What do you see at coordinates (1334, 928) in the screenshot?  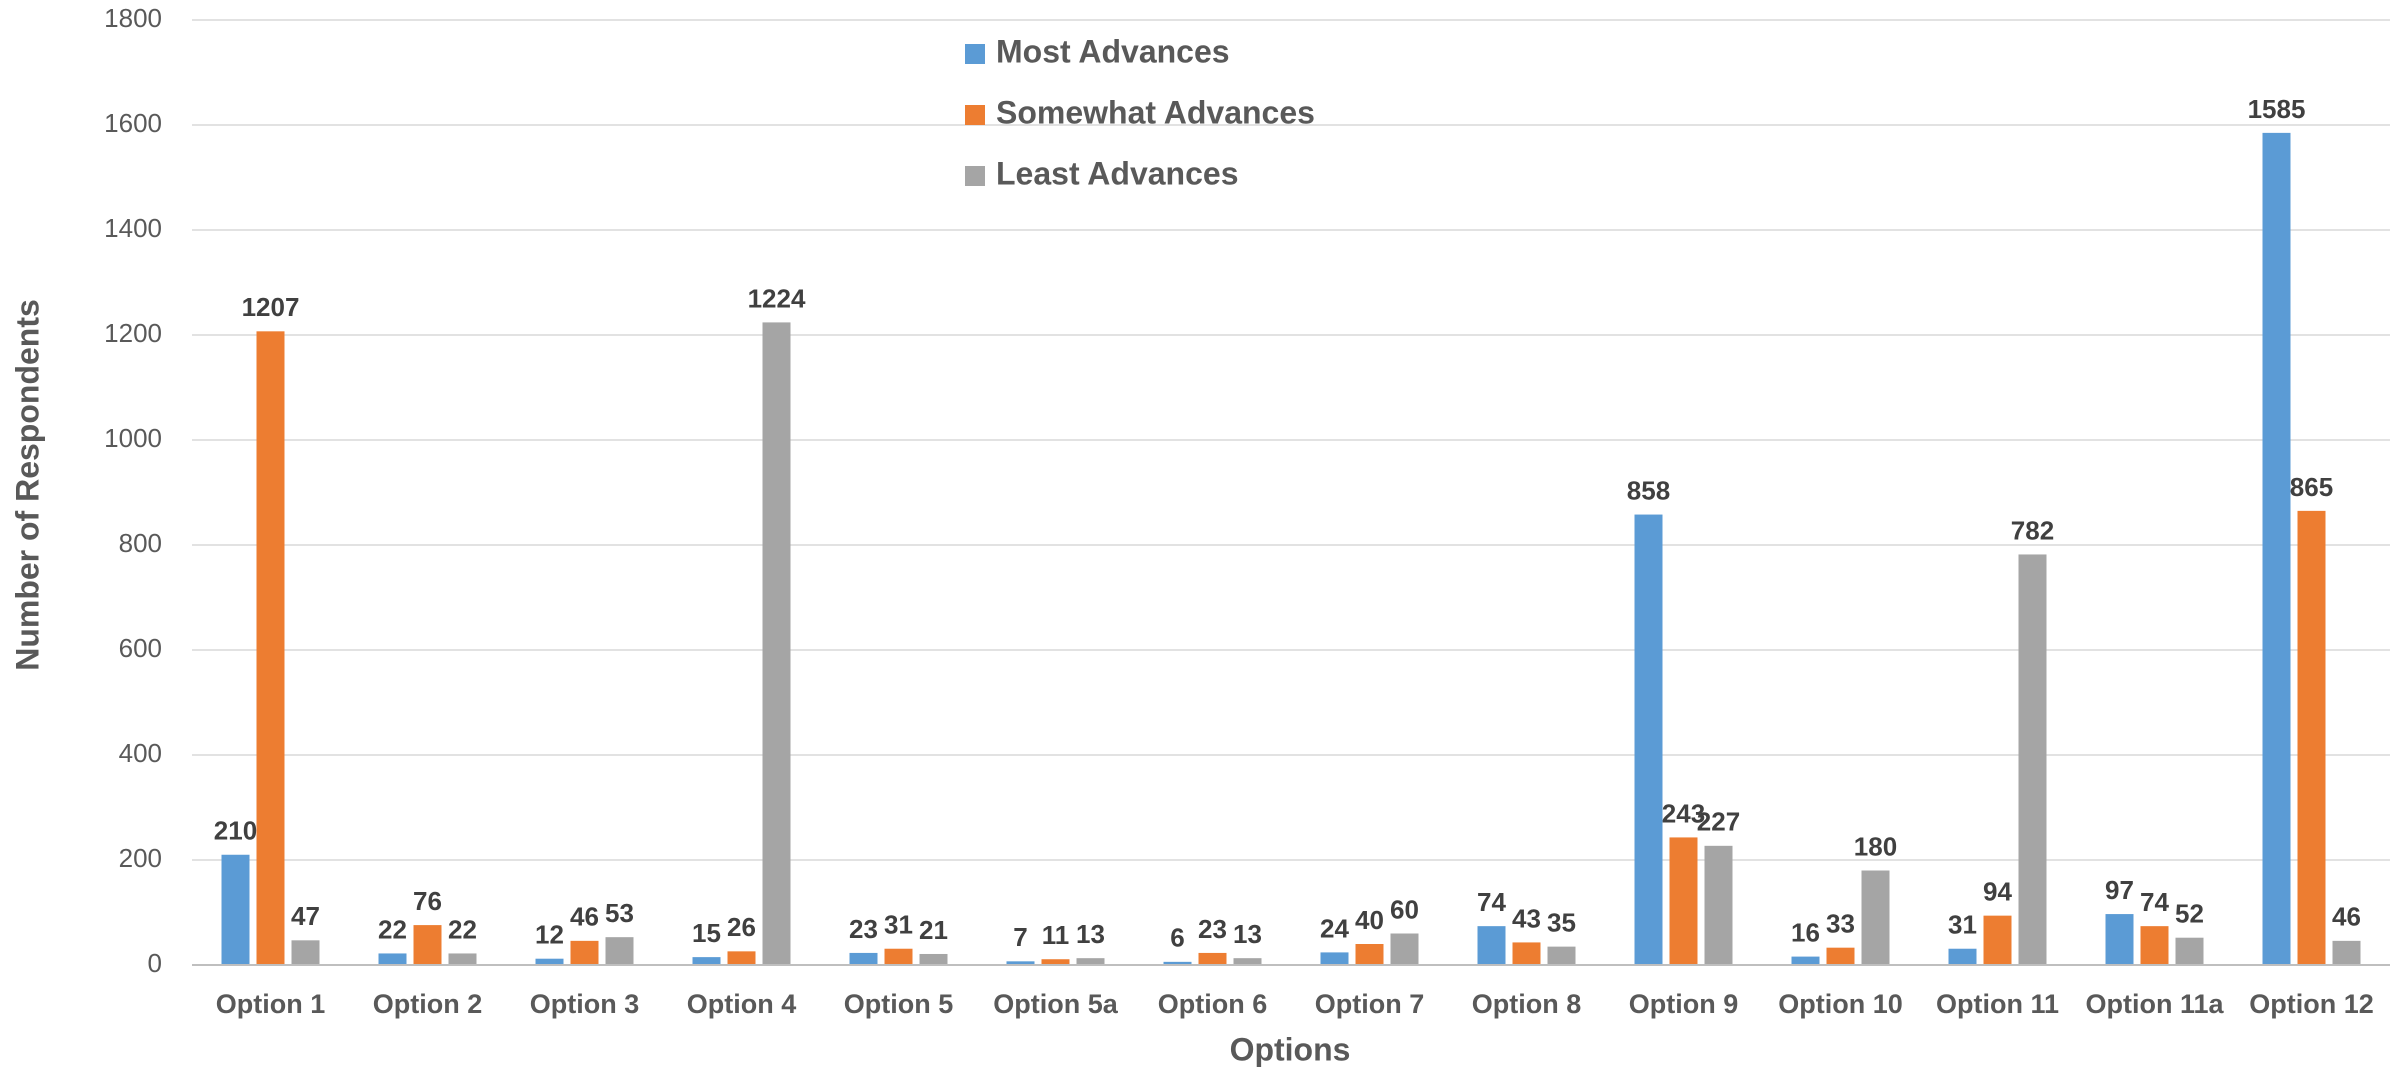 I see `data-label: 24` at bounding box center [1334, 928].